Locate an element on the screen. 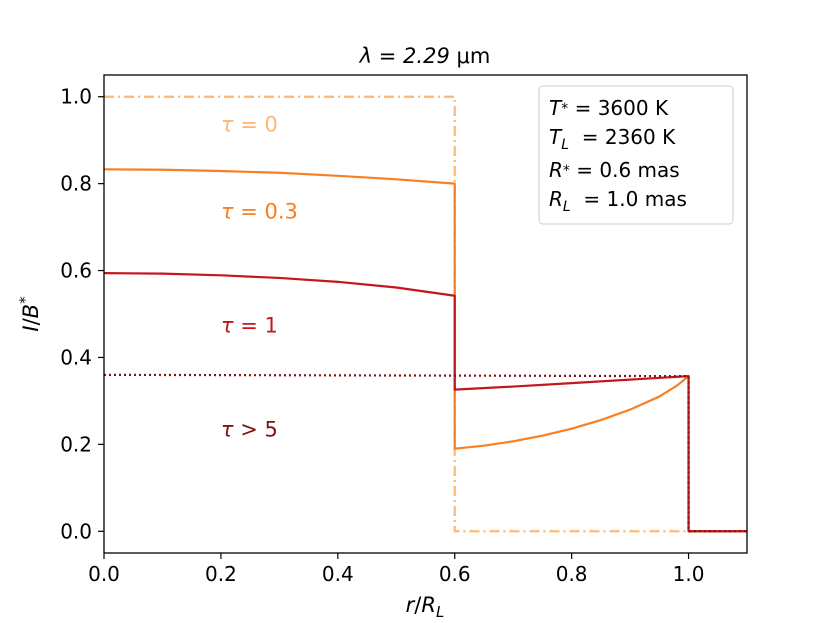 This screenshot has width=830, height=623. x-tick-label: 0.8 is located at coordinates (572, 574).